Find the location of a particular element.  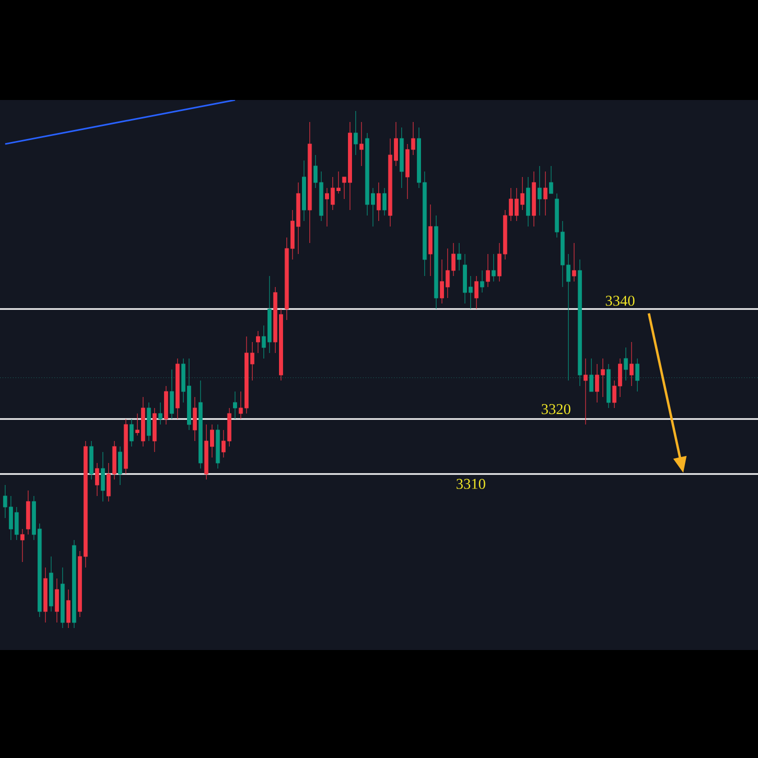

ref-line-label: 3310 is located at coordinates (471, 483).